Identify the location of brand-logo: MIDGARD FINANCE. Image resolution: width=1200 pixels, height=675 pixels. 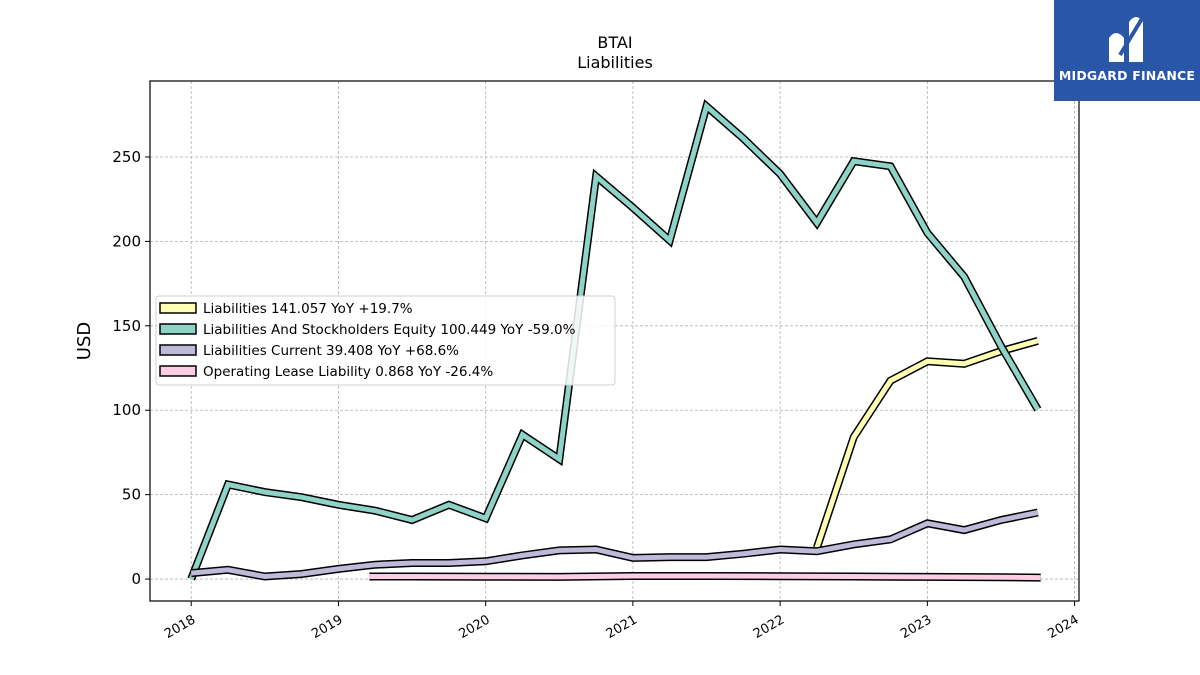
(1127, 50).